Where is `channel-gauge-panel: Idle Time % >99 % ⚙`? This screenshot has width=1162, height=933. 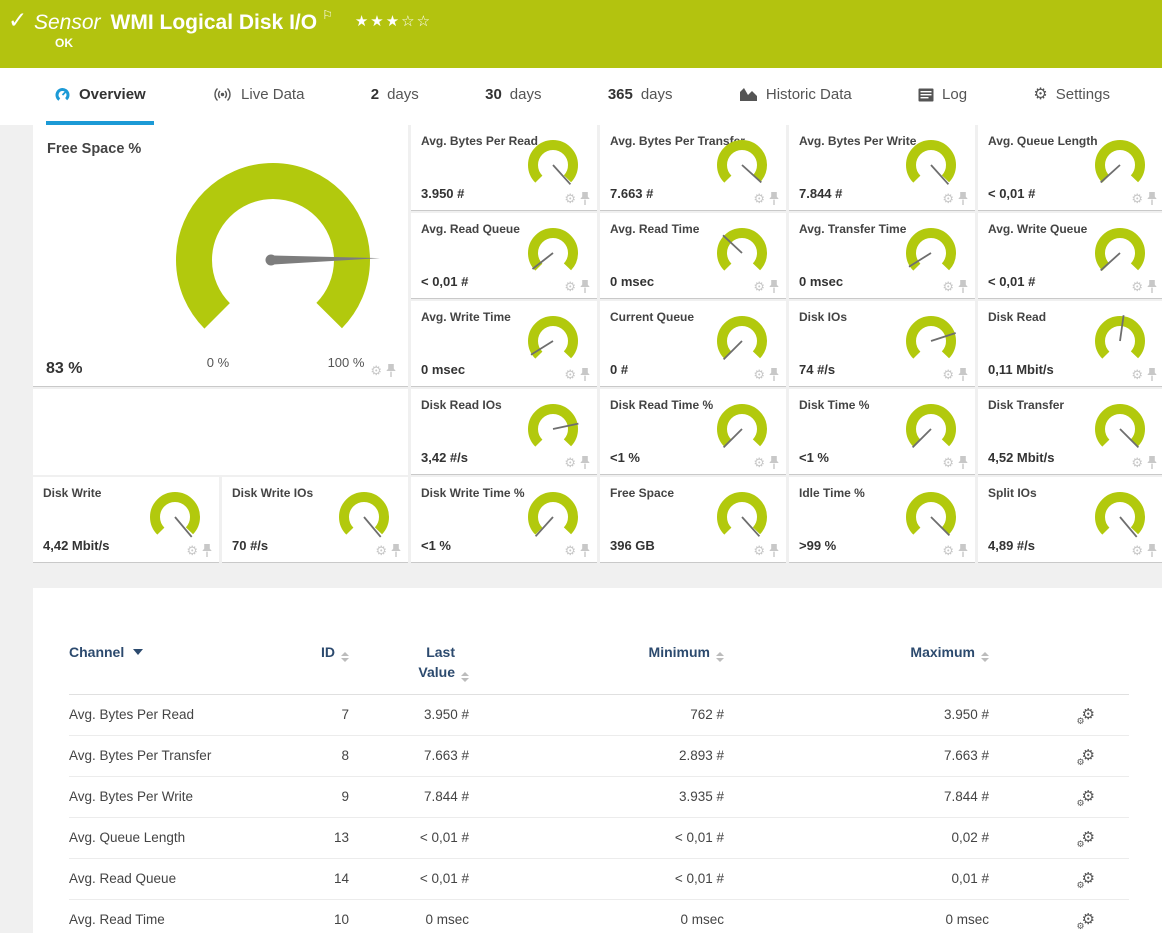
channel-gauge-panel: Idle Time % >99 % ⚙ is located at coordinates (882, 520).